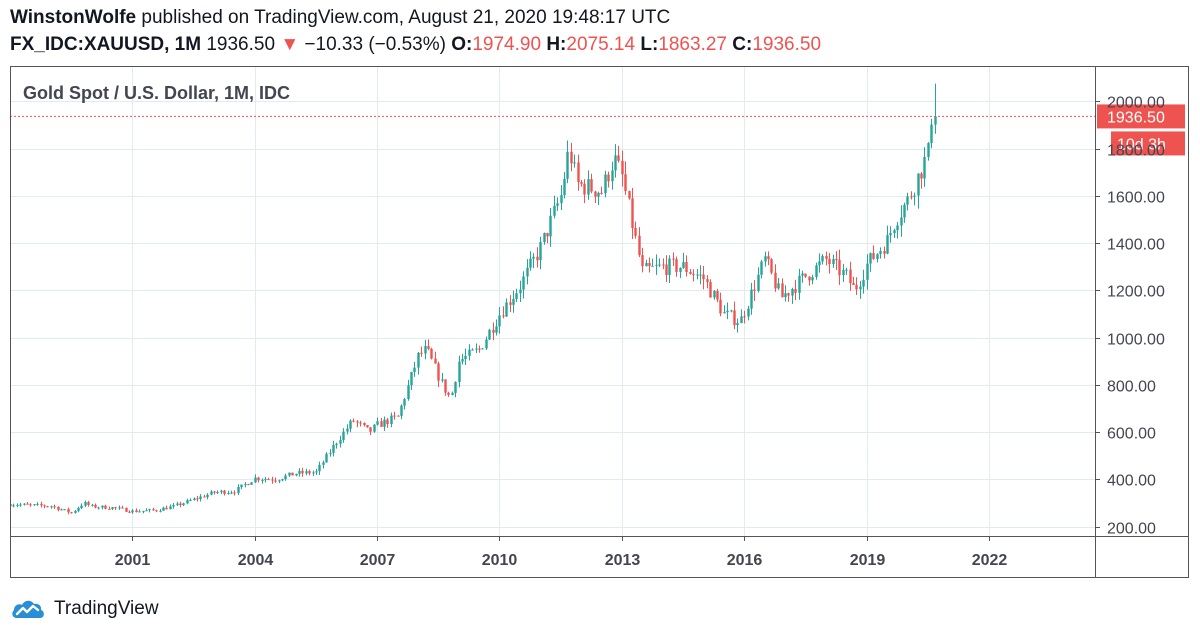  I want to click on time-axis: 2001 2004 2007 2010 2013 2016 2019 2022, so click(561, 552).